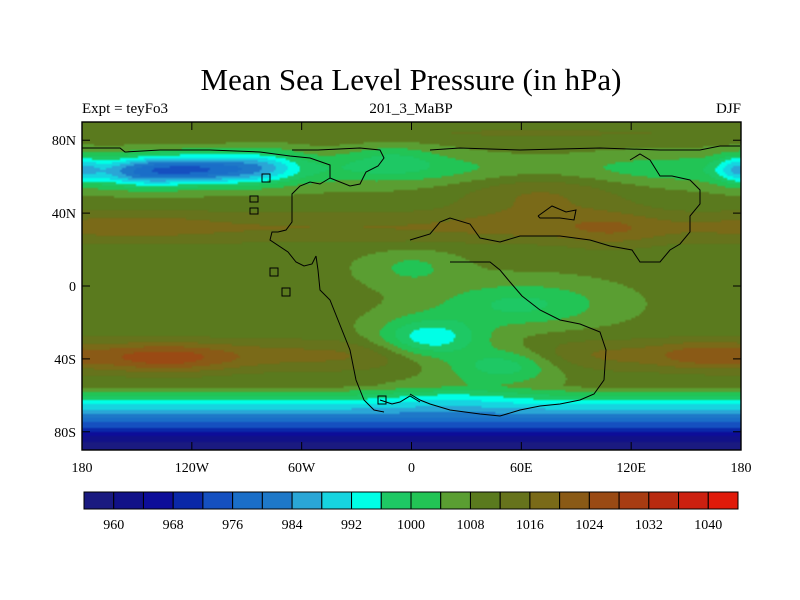  What do you see at coordinates (411, 79) in the screenshot?
I see `chart-title: Mean Sea Level Pressure (in hPa)` at bounding box center [411, 79].